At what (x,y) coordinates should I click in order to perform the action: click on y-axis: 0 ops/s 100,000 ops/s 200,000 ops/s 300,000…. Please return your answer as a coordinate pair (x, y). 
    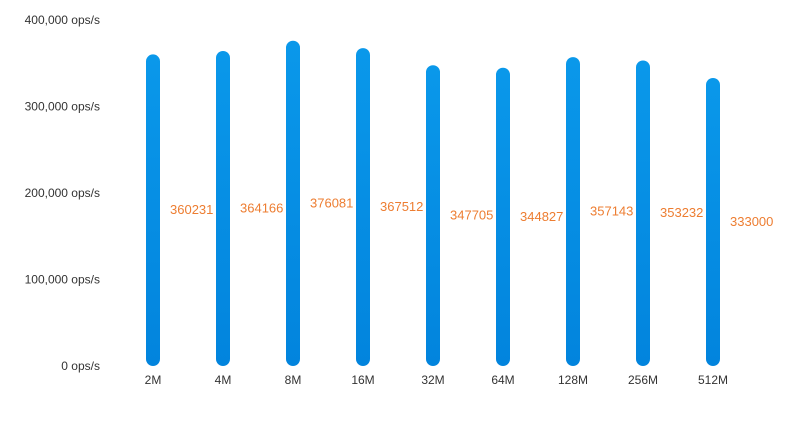
    Looking at the image, I should click on (62, 193).